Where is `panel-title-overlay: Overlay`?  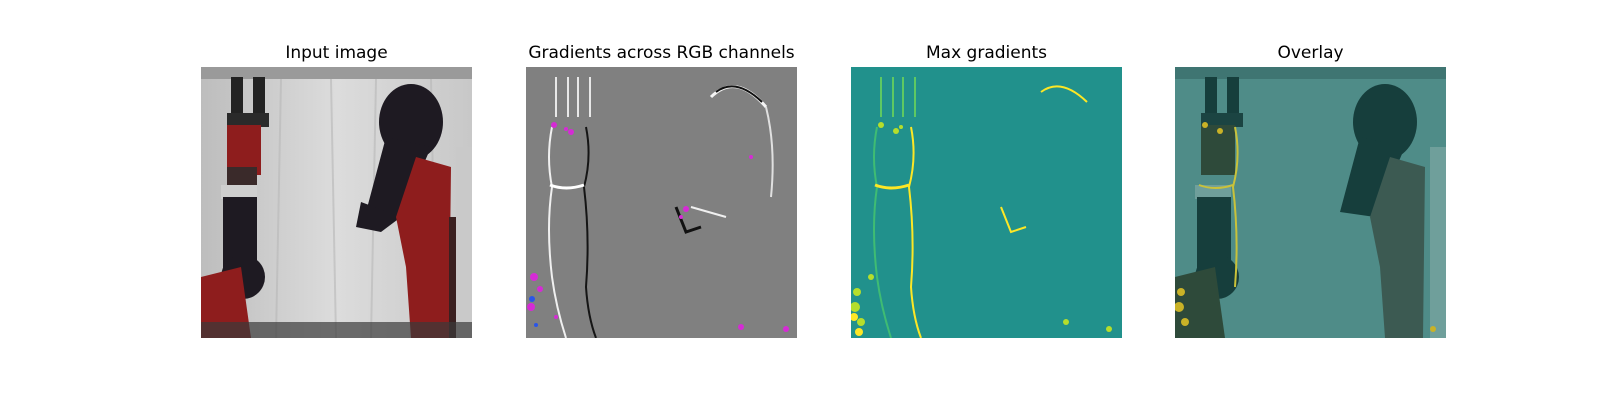 panel-title-overlay: Overlay is located at coordinates (1310, 53).